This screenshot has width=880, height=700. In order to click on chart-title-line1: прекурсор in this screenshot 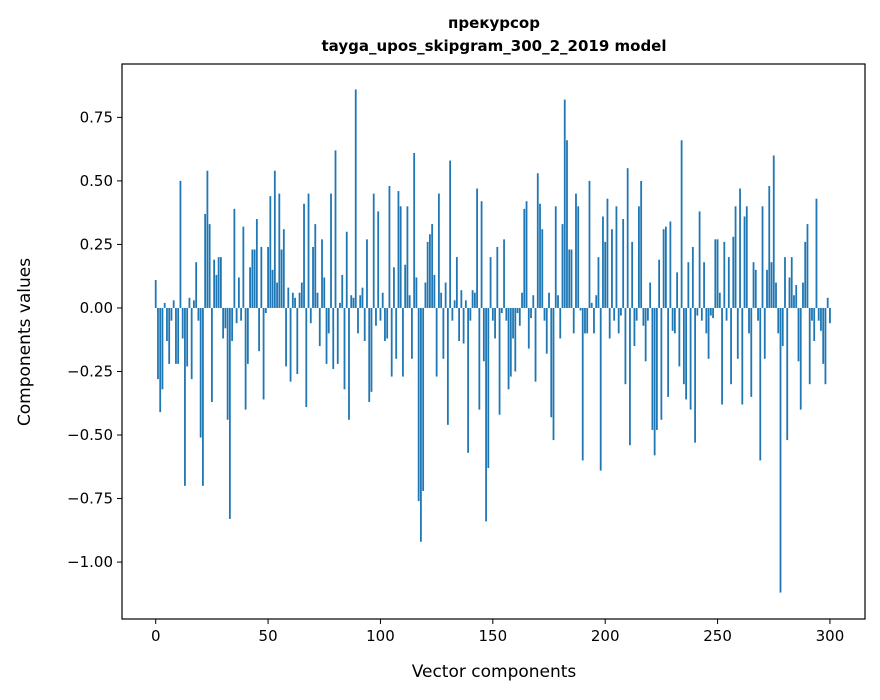, I will do `click(494, 23)`.